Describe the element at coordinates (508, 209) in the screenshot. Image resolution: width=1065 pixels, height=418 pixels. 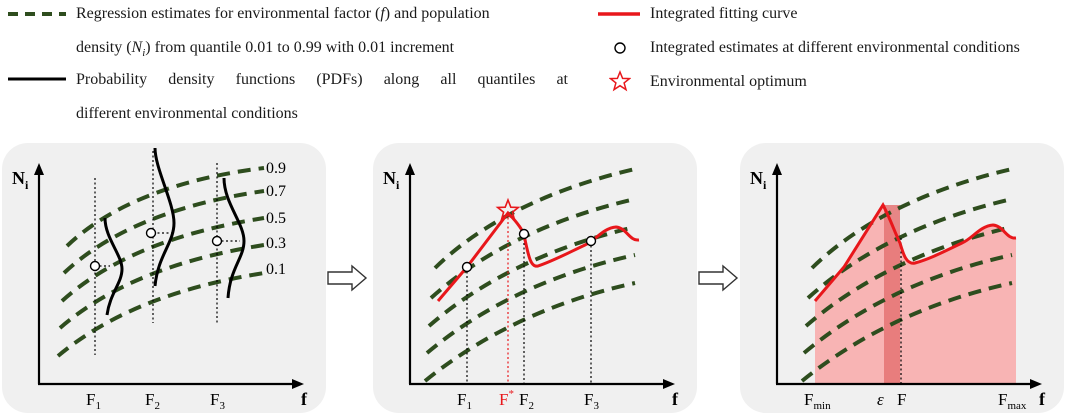
I see `optimum-star` at that location.